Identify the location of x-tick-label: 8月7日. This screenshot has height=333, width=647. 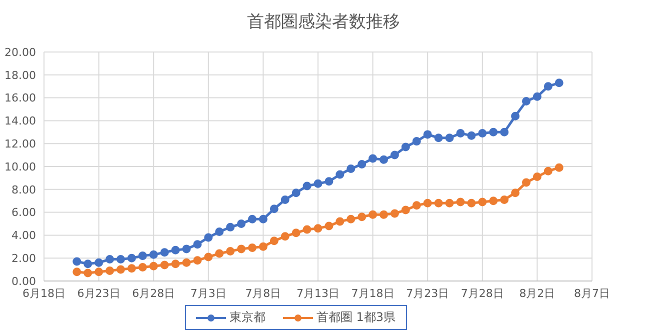
(592, 293).